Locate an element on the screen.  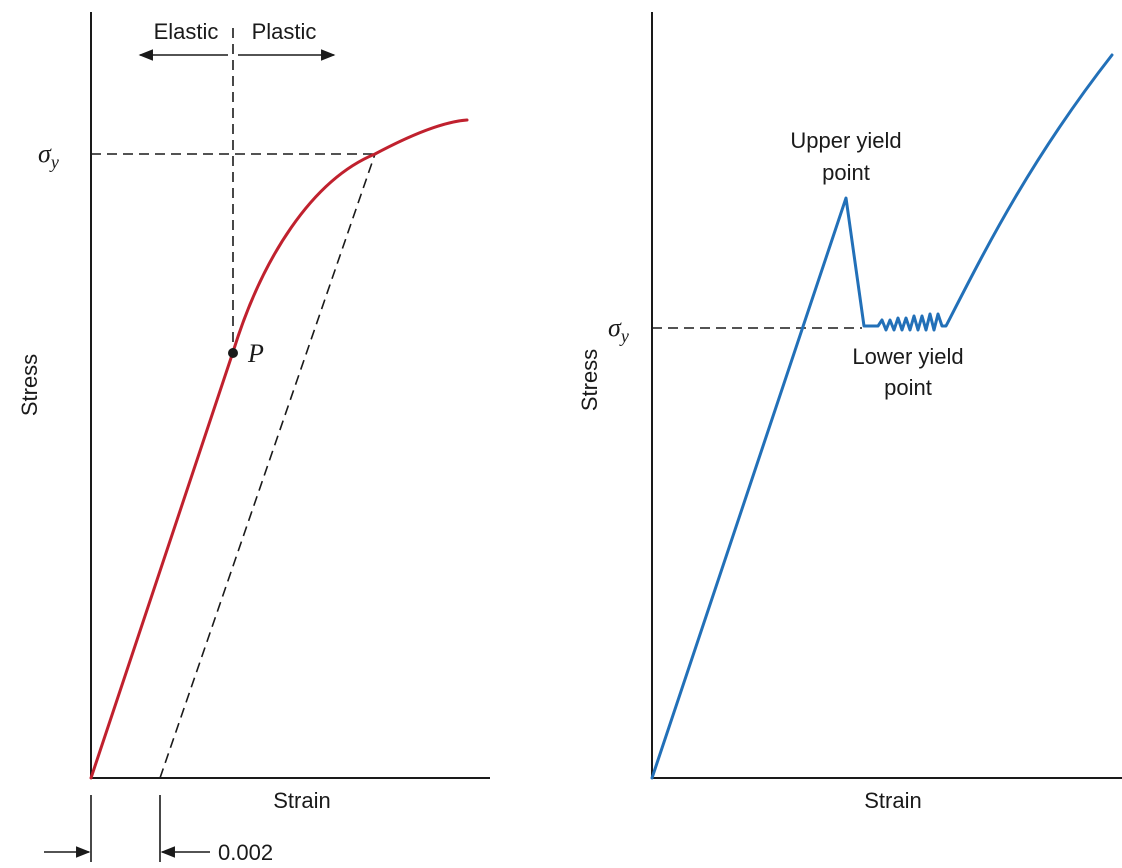
elastic-label: Elastic is located at coordinates (186, 31).